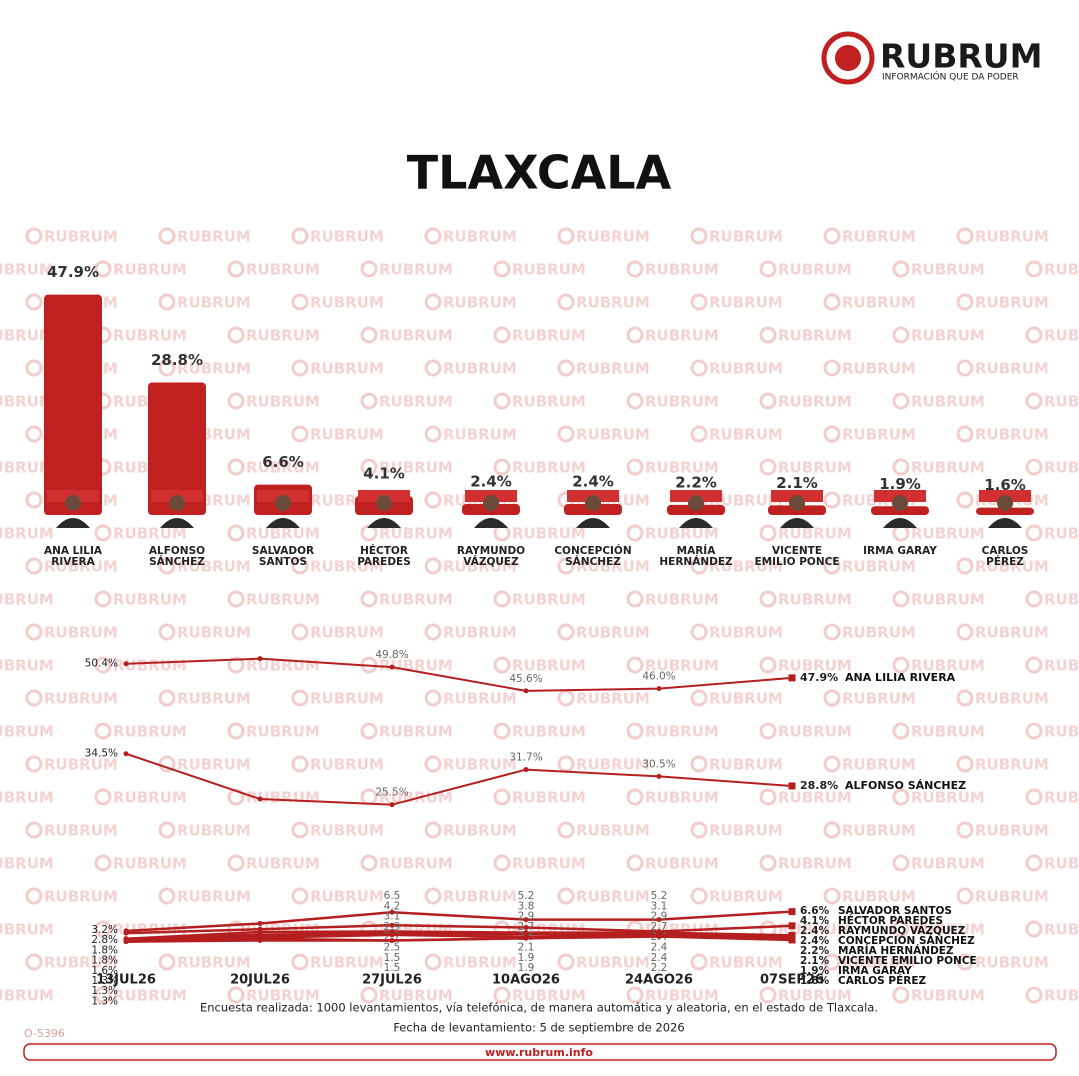  What do you see at coordinates (900, 677) in the screenshot?
I see `series-name: ANA LILIA RIVERA` at bounding box center [900, 677].